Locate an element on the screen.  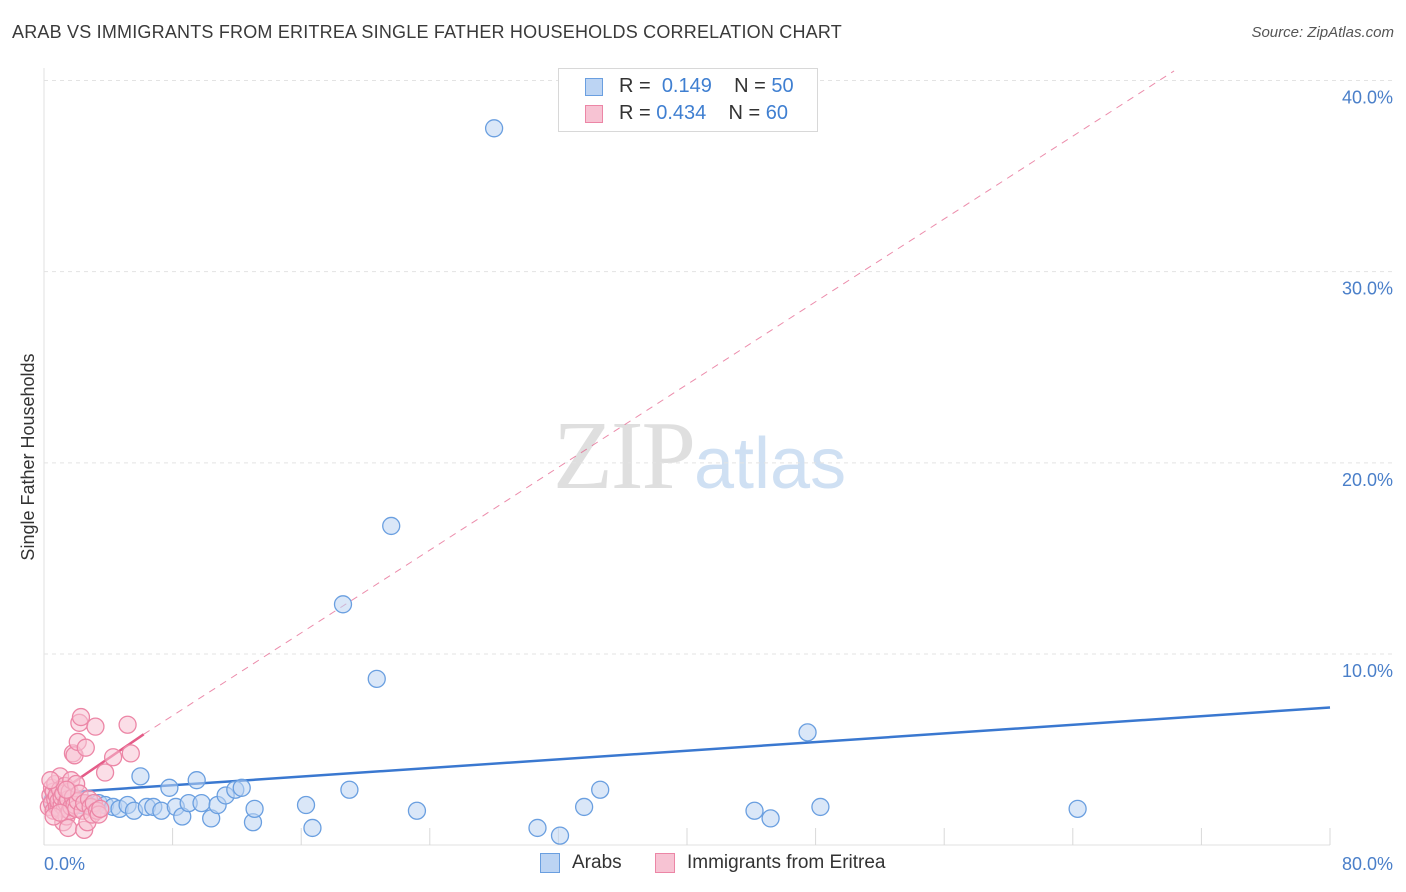
n-value: 50 is located at coordinates (782, 86).